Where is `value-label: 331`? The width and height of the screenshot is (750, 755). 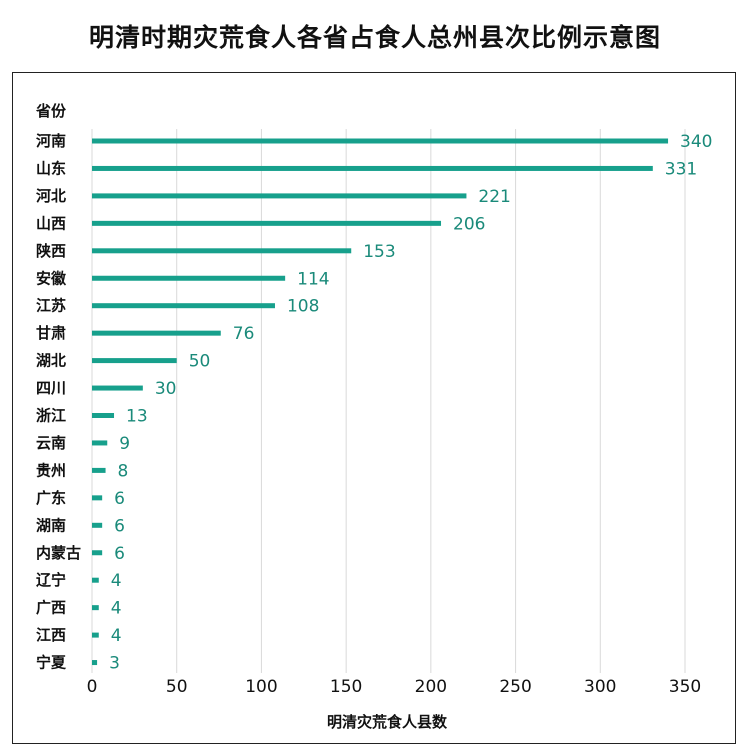 value-label: 331 is located at coordinates (681, 169).